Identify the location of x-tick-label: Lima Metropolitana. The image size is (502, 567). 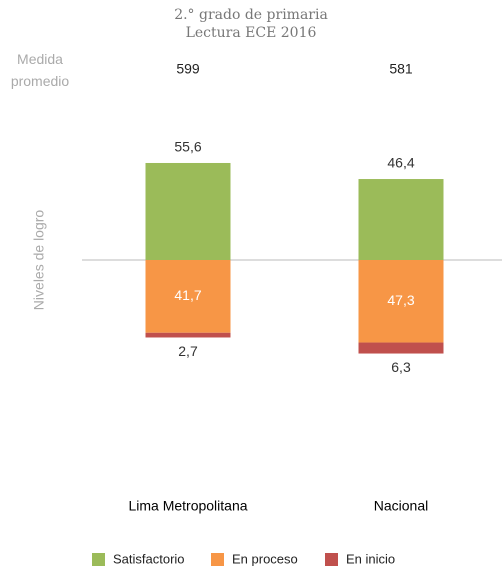
(187, 506).